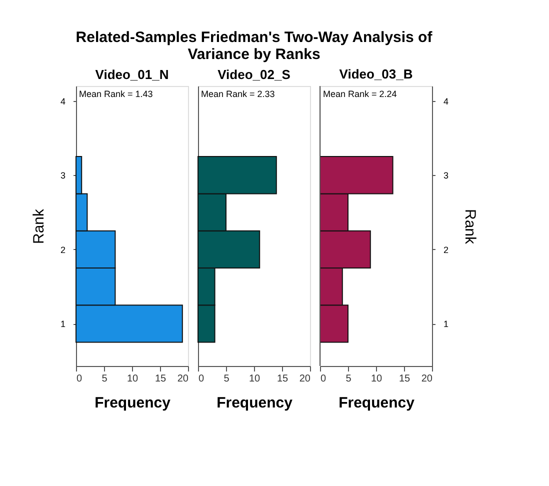 Image resolution: width=549 pixels, height=486 pixels. What do you see at coordinates (116, 94) in the screenshot?
I see `annotation: Mean Rank = 1.43` at bounding box center [116, 94].